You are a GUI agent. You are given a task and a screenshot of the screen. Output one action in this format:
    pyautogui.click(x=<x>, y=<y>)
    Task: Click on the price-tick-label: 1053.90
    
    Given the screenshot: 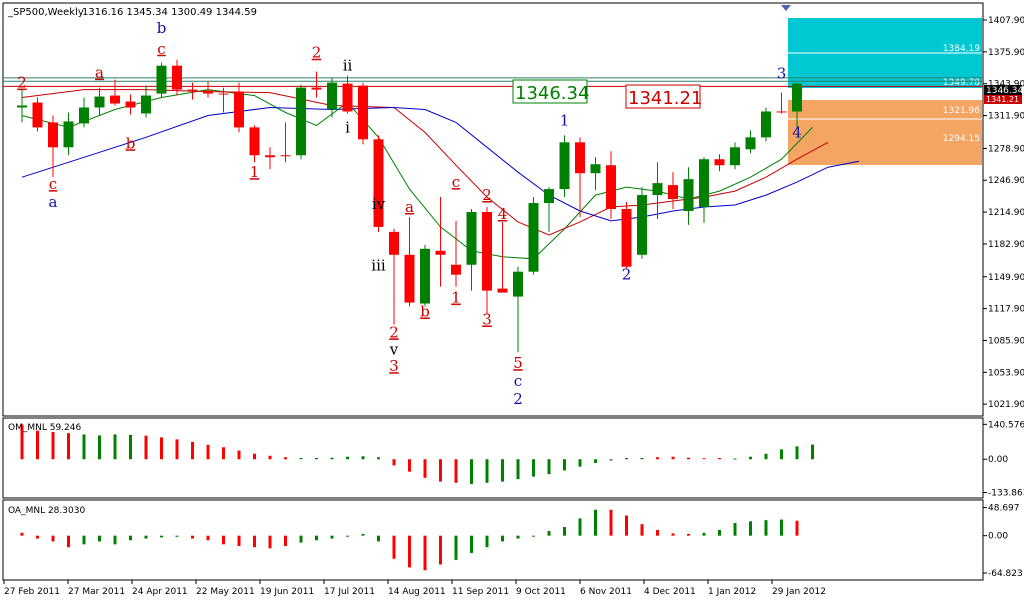 What is the action you would take?
    pyautogui.click(x=1006, y=373)
    